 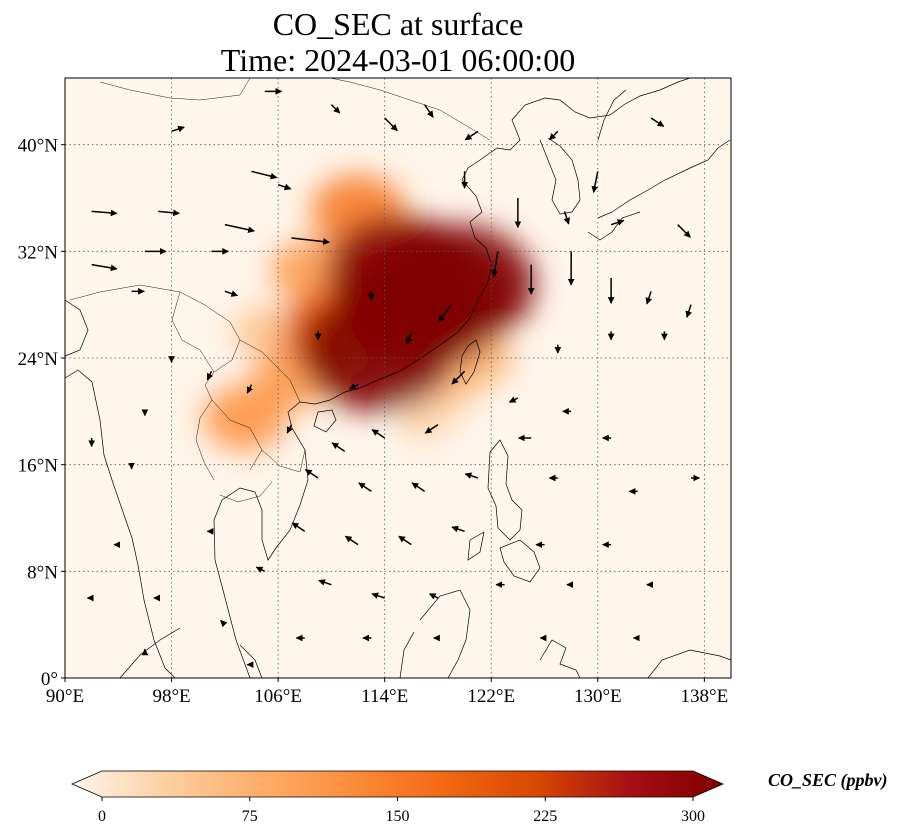 What do you see at coordinates (545, 816) in the screenshot?
I see `colorbar-tick-label: 225` at bounding box center [545, 816].